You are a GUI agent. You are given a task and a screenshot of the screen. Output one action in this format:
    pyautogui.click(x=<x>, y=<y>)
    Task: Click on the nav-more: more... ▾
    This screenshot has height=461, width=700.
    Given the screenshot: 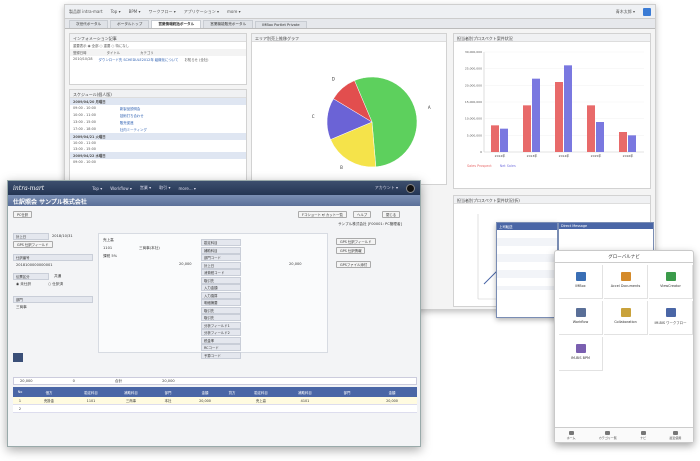 What is the action you would take?
    pyautogui.click(x=187, y=188)
    